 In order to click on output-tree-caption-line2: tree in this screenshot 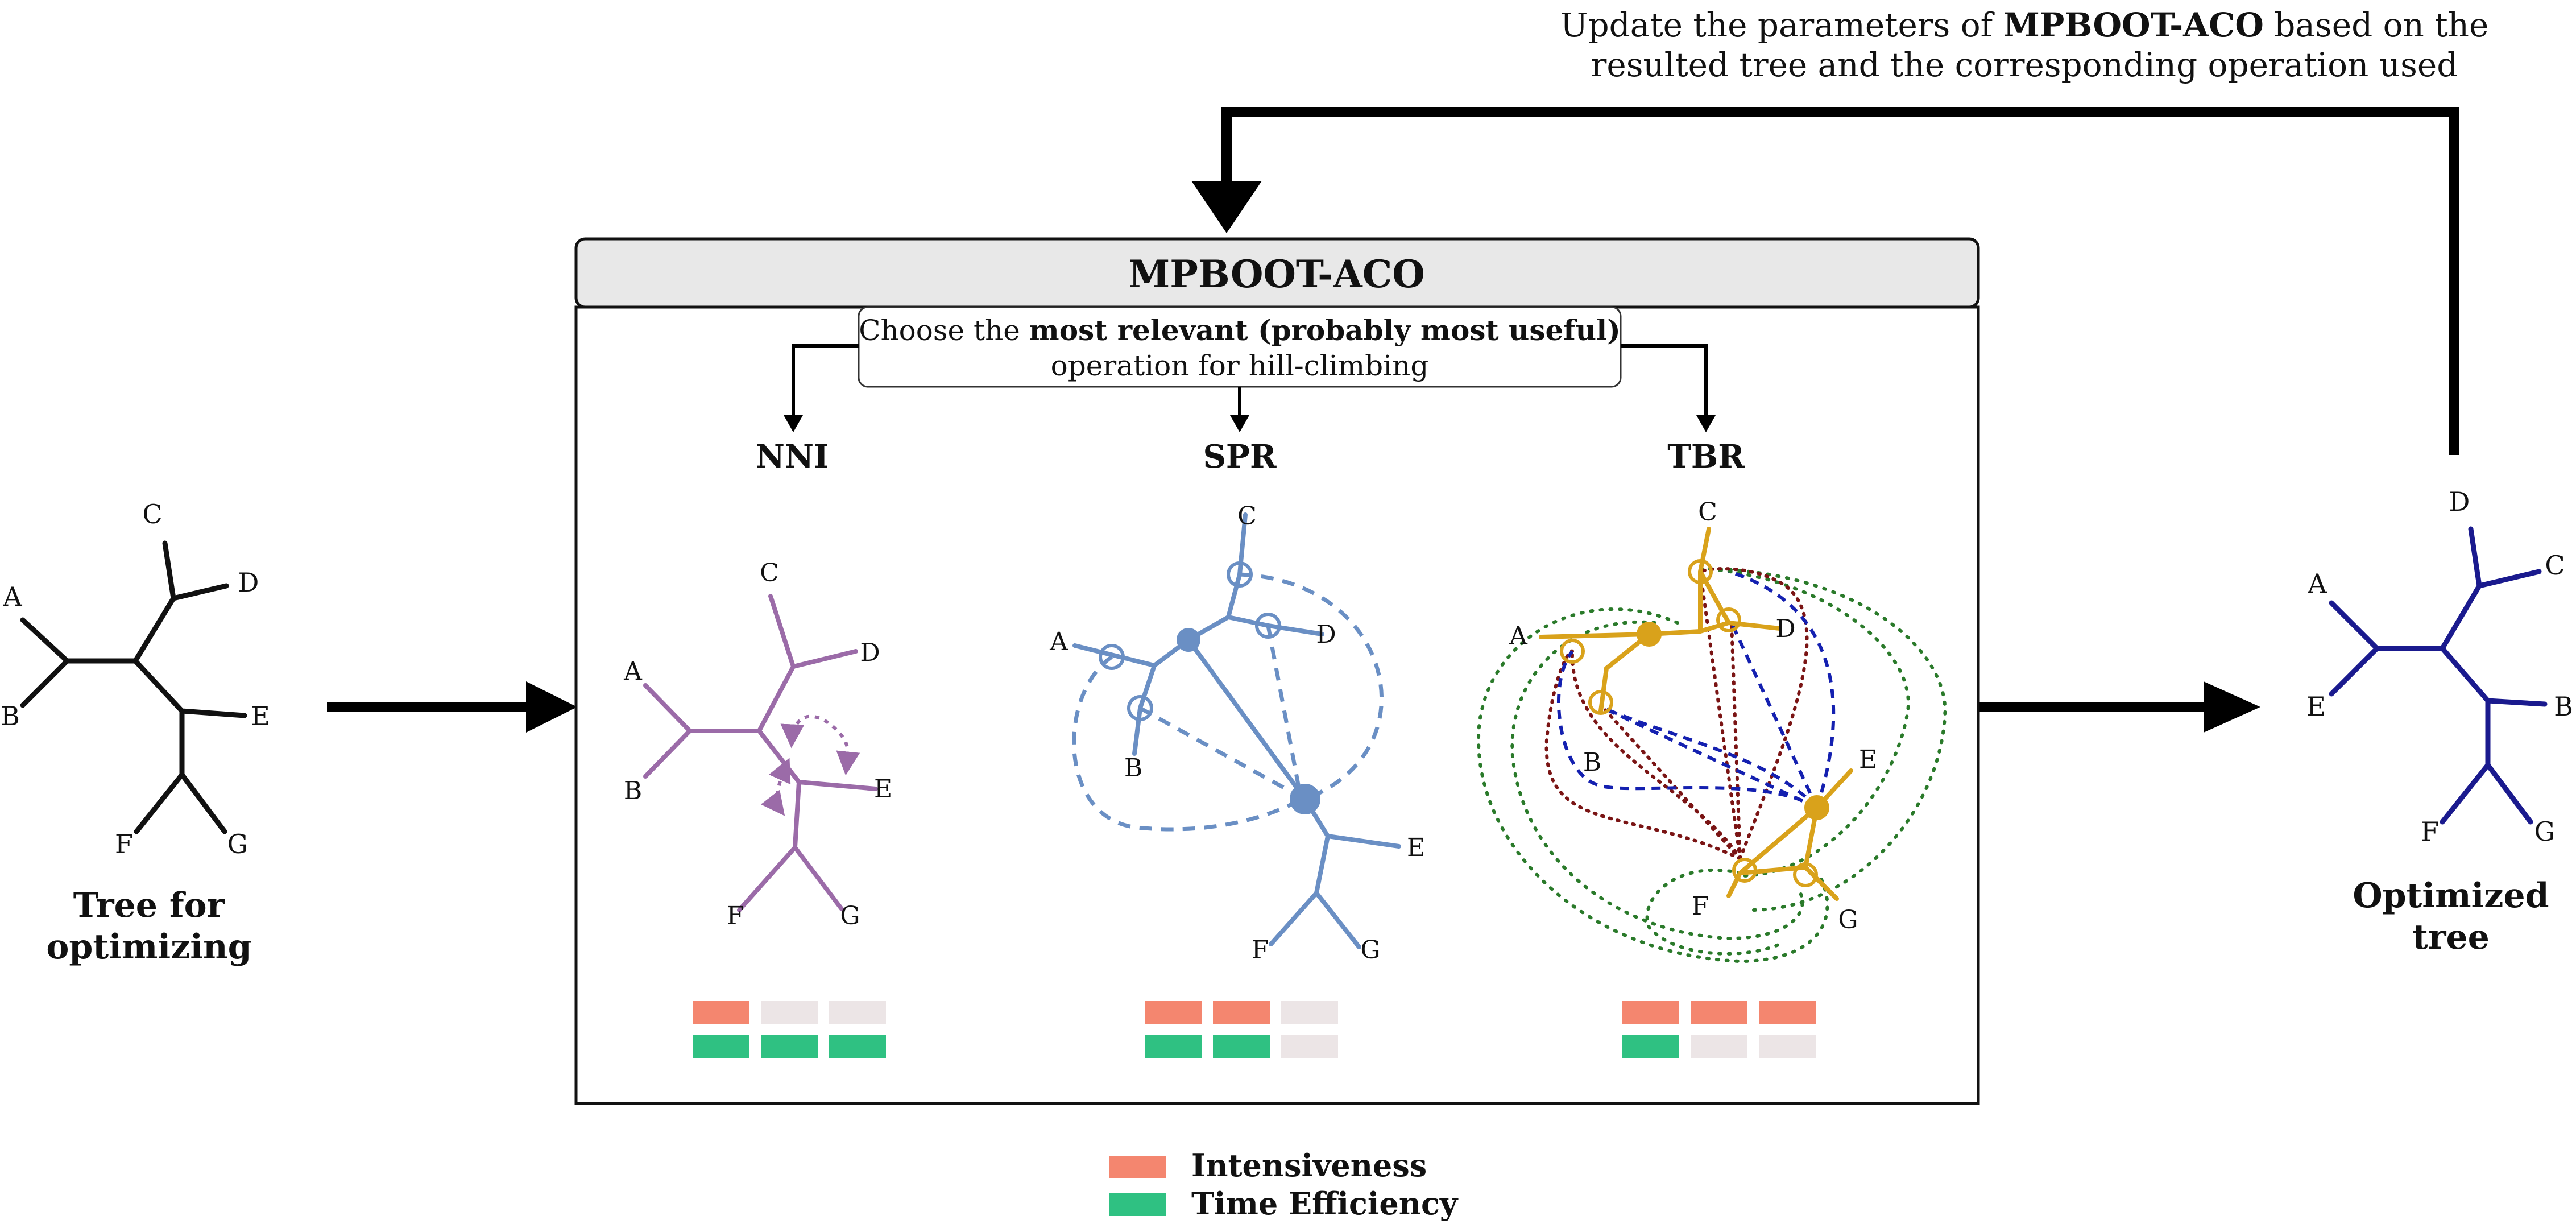, I will do `click(2451, 937)`.